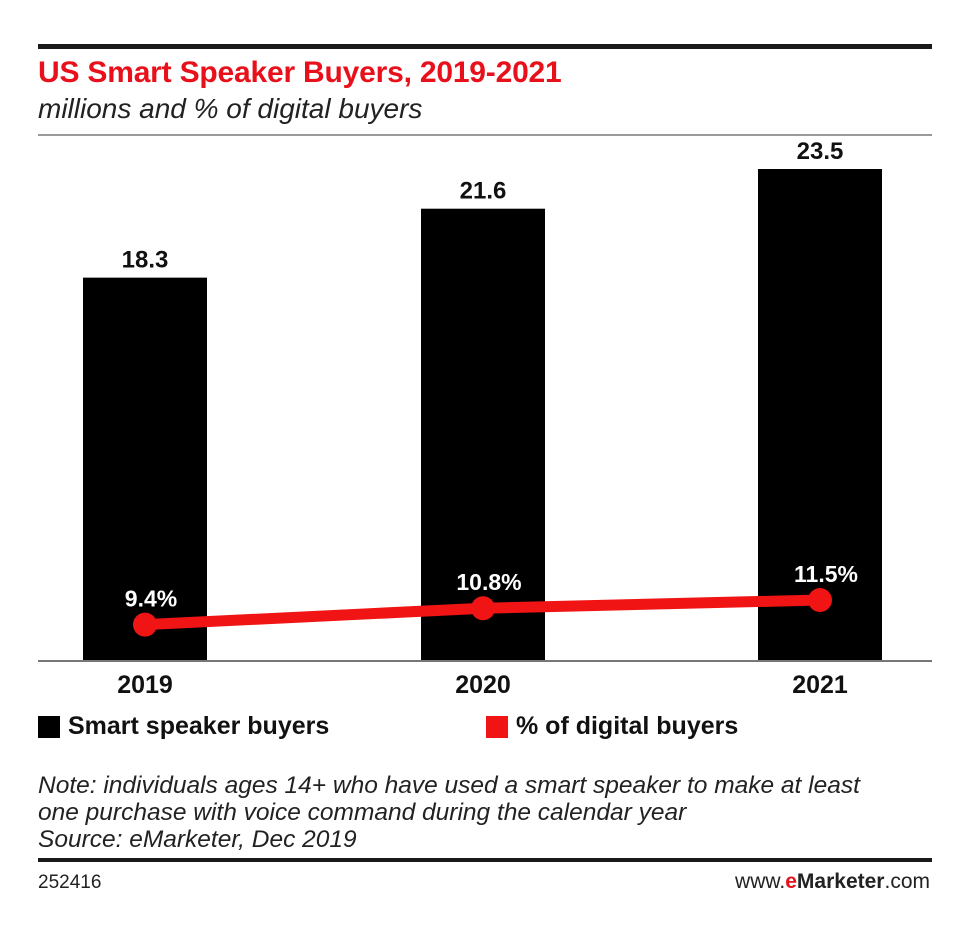 This screenshot has width=980, height=934. I want to click on brand-e: e, so click(791, 881).